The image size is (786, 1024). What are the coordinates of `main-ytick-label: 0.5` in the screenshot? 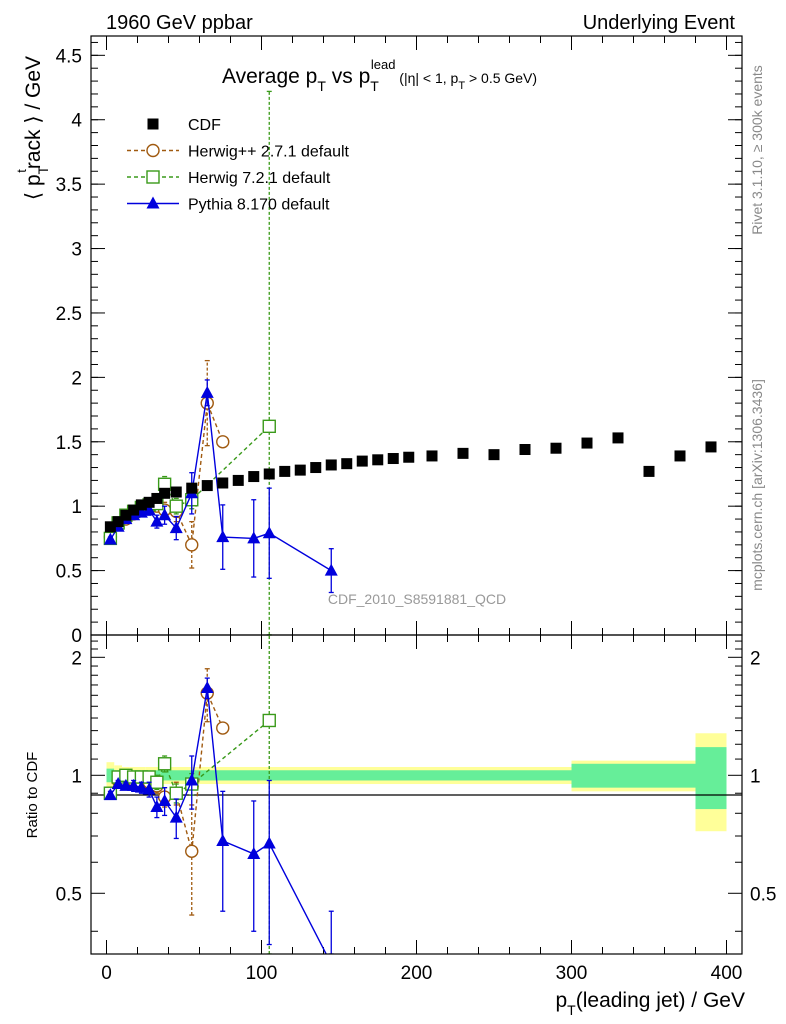 It's located at (69, 572).